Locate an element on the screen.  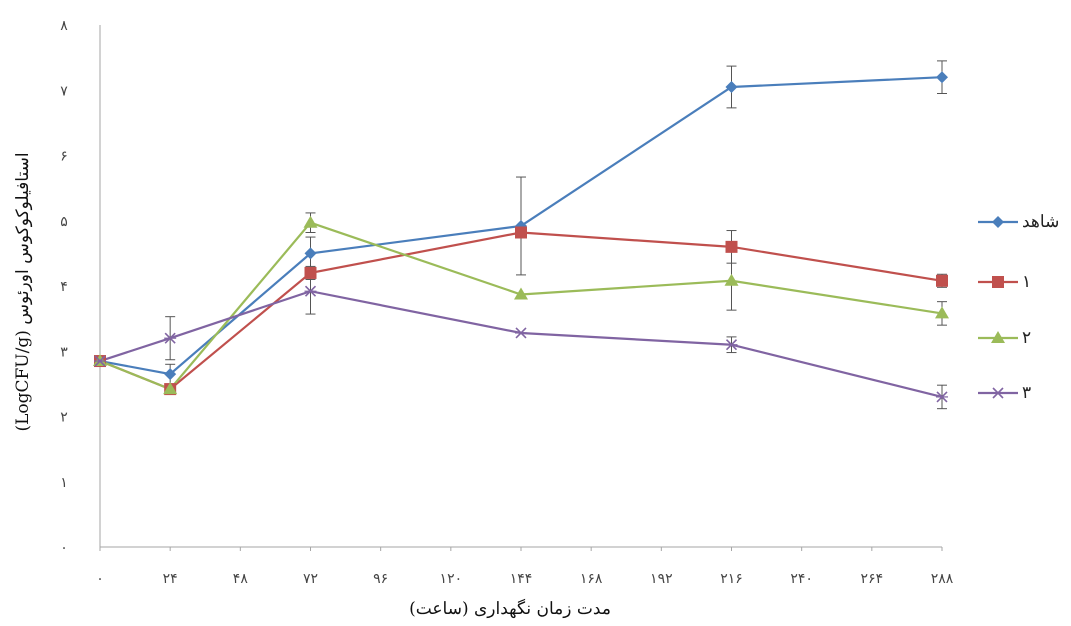
y-tick-labels: ۰ ۱ ۲ ۳ ۴ ۵ ۶ ۷ ۸ is located at coordinates (64, 287).